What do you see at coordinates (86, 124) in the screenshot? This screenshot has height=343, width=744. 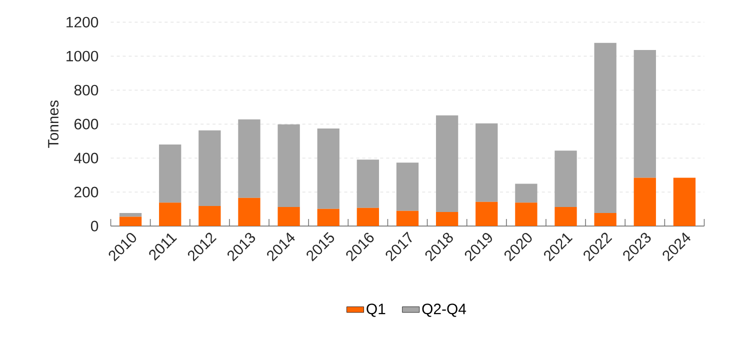 I see `y-tick-label: 600` at bounding box center [86, 124].